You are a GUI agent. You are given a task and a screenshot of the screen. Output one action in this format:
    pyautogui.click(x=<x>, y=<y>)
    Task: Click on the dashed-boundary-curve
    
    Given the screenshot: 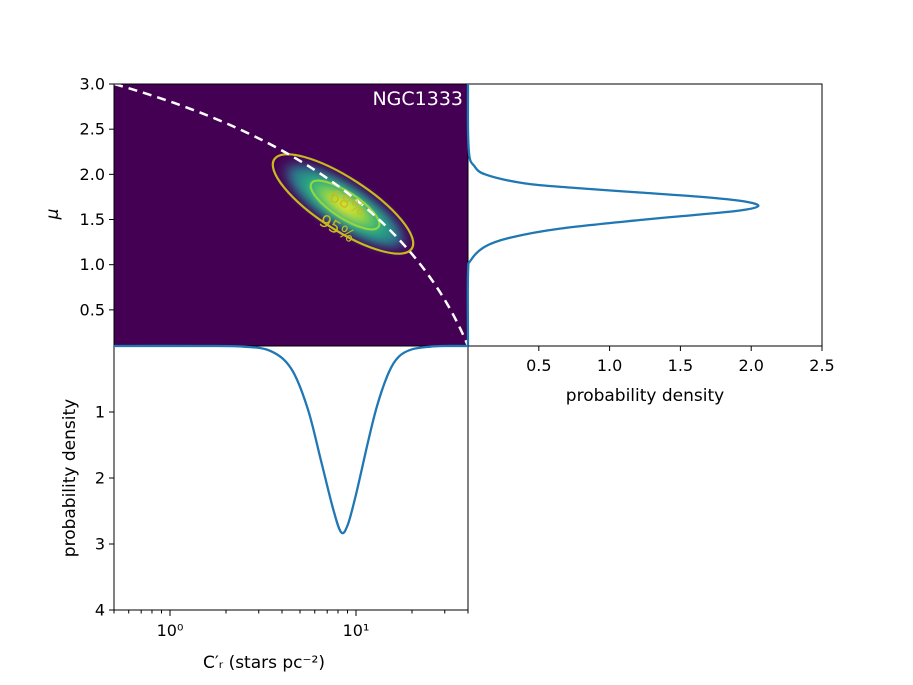 What is the action you would take?
    pyautogui.click(x=291, y=215)
    